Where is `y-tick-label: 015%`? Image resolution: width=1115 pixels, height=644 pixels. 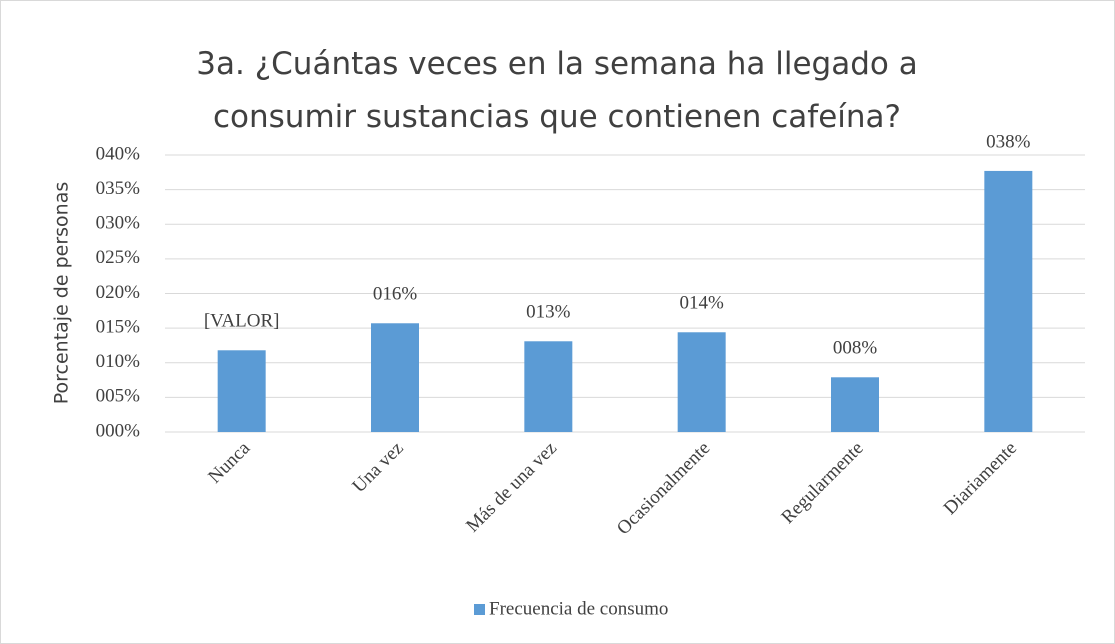
y-tick-label: 015% is located at coordinates (118, 326).